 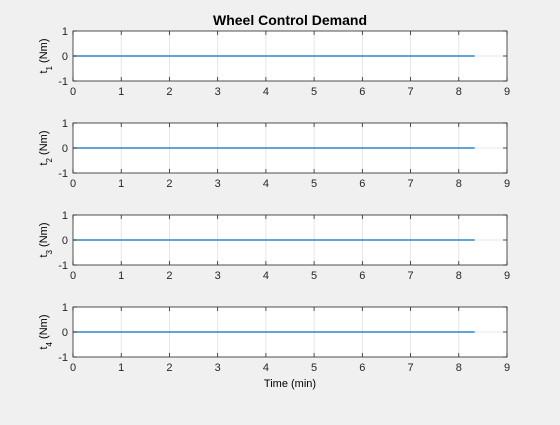 I want to click on axes-4-ylabel-subscript: 4, so click(x=49, y=343).